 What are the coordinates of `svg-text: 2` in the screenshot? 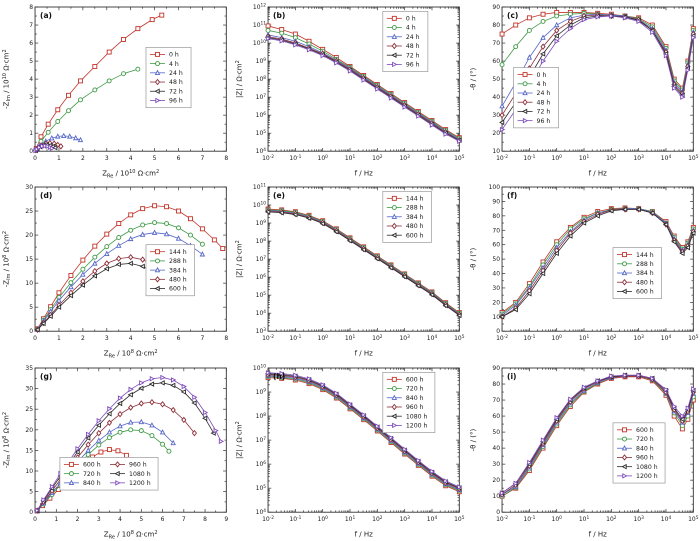 It's located at (78, 519).